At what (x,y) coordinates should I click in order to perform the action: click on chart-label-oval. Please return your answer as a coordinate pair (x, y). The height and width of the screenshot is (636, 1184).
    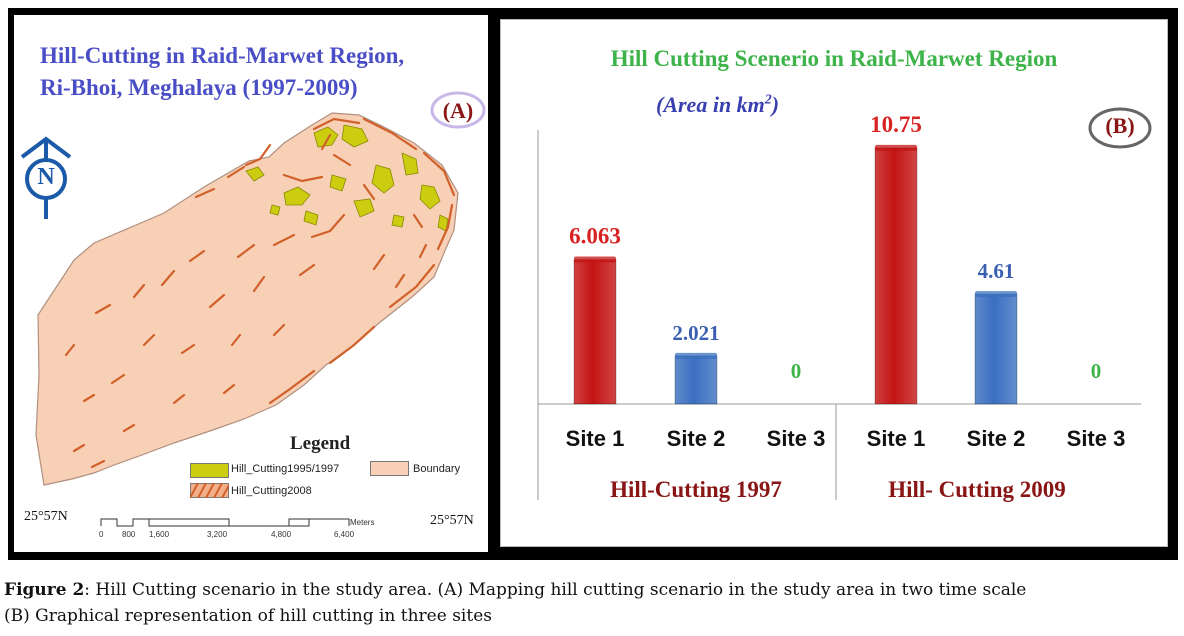
    Looking at the image, I should click on (1120, 128).